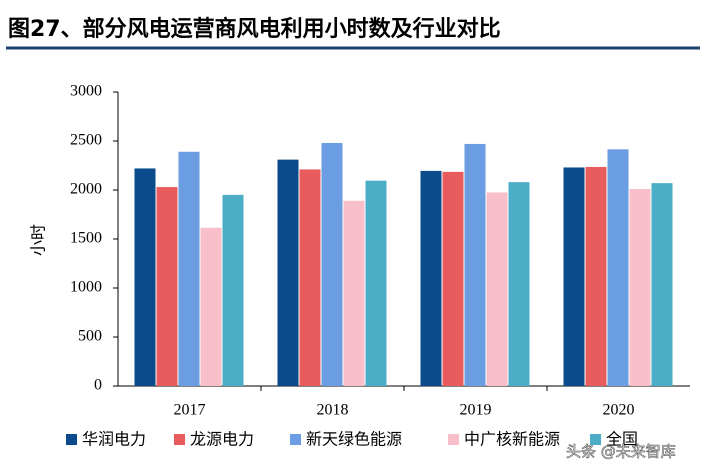 The image size is (704, 475). Describe the element at coordinates (86, 238) in the screenshot. I see `y-tick-label: 1500` at that location.